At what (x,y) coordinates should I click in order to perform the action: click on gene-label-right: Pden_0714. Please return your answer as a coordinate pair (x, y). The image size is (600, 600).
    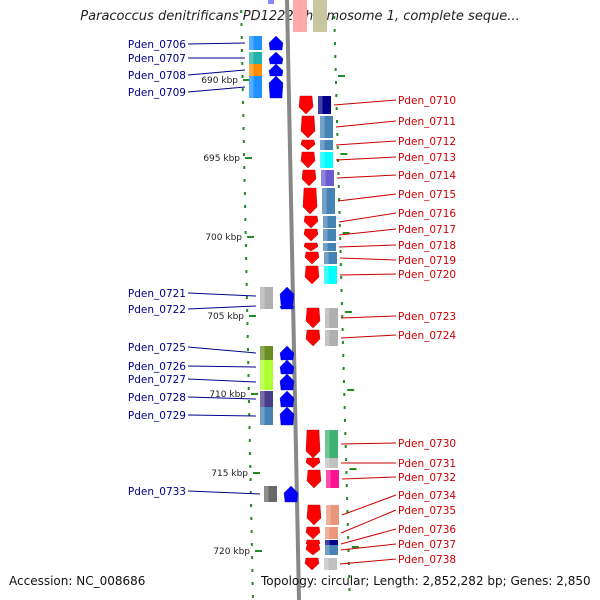
    Looking at the image, I should click on (427, 176).